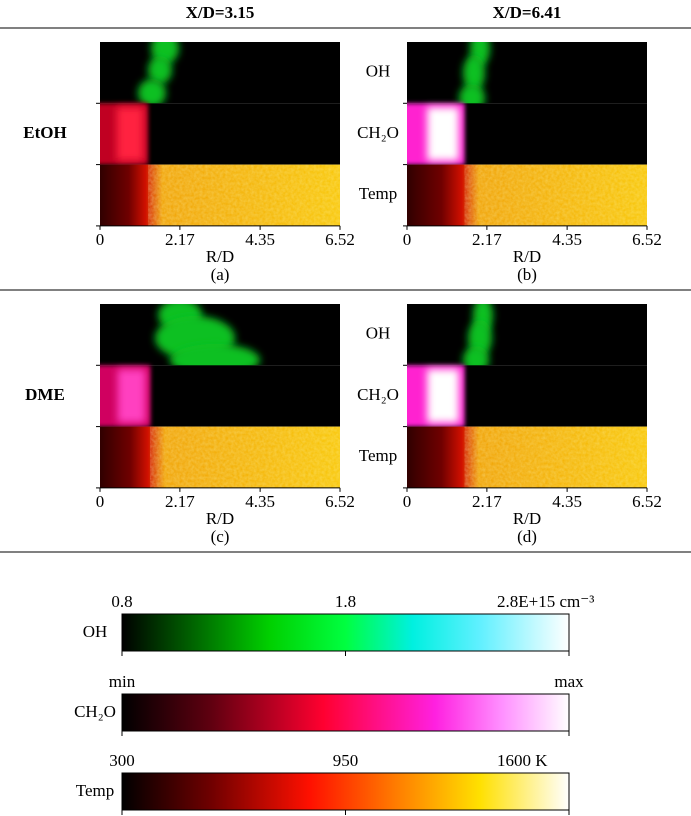  What do you see at coordinates (220, 12) in the screenshot?
I see `column-header: X/D=3.15` at bounding box center [220, 12].